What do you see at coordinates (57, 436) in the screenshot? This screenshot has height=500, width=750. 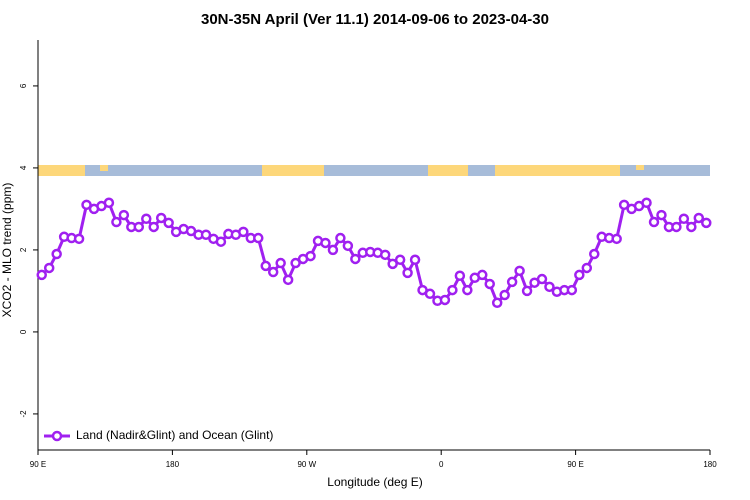 I see `legend-marker` at bounding box center [57, 436].